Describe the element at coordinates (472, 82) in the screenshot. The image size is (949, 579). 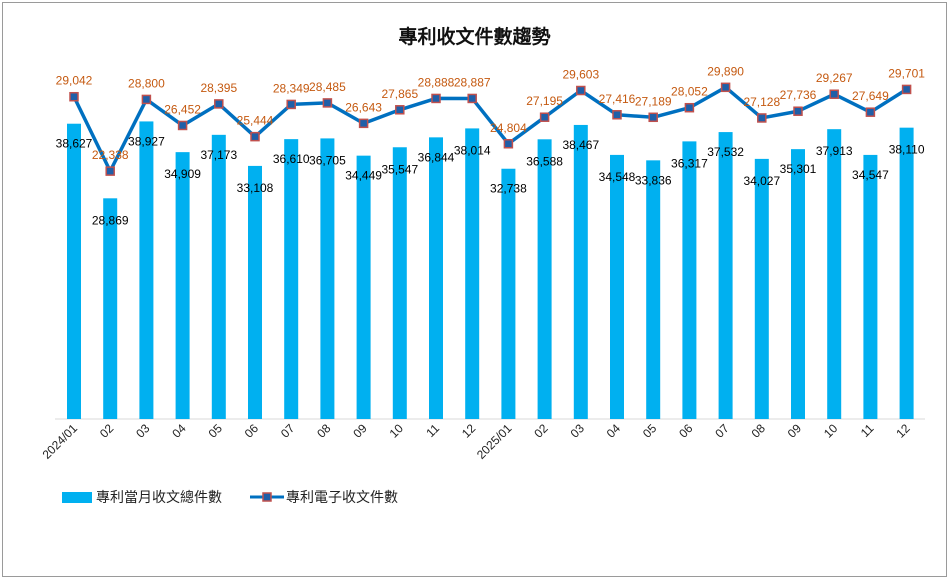
I see `line-data-label: 28,887` at that location.